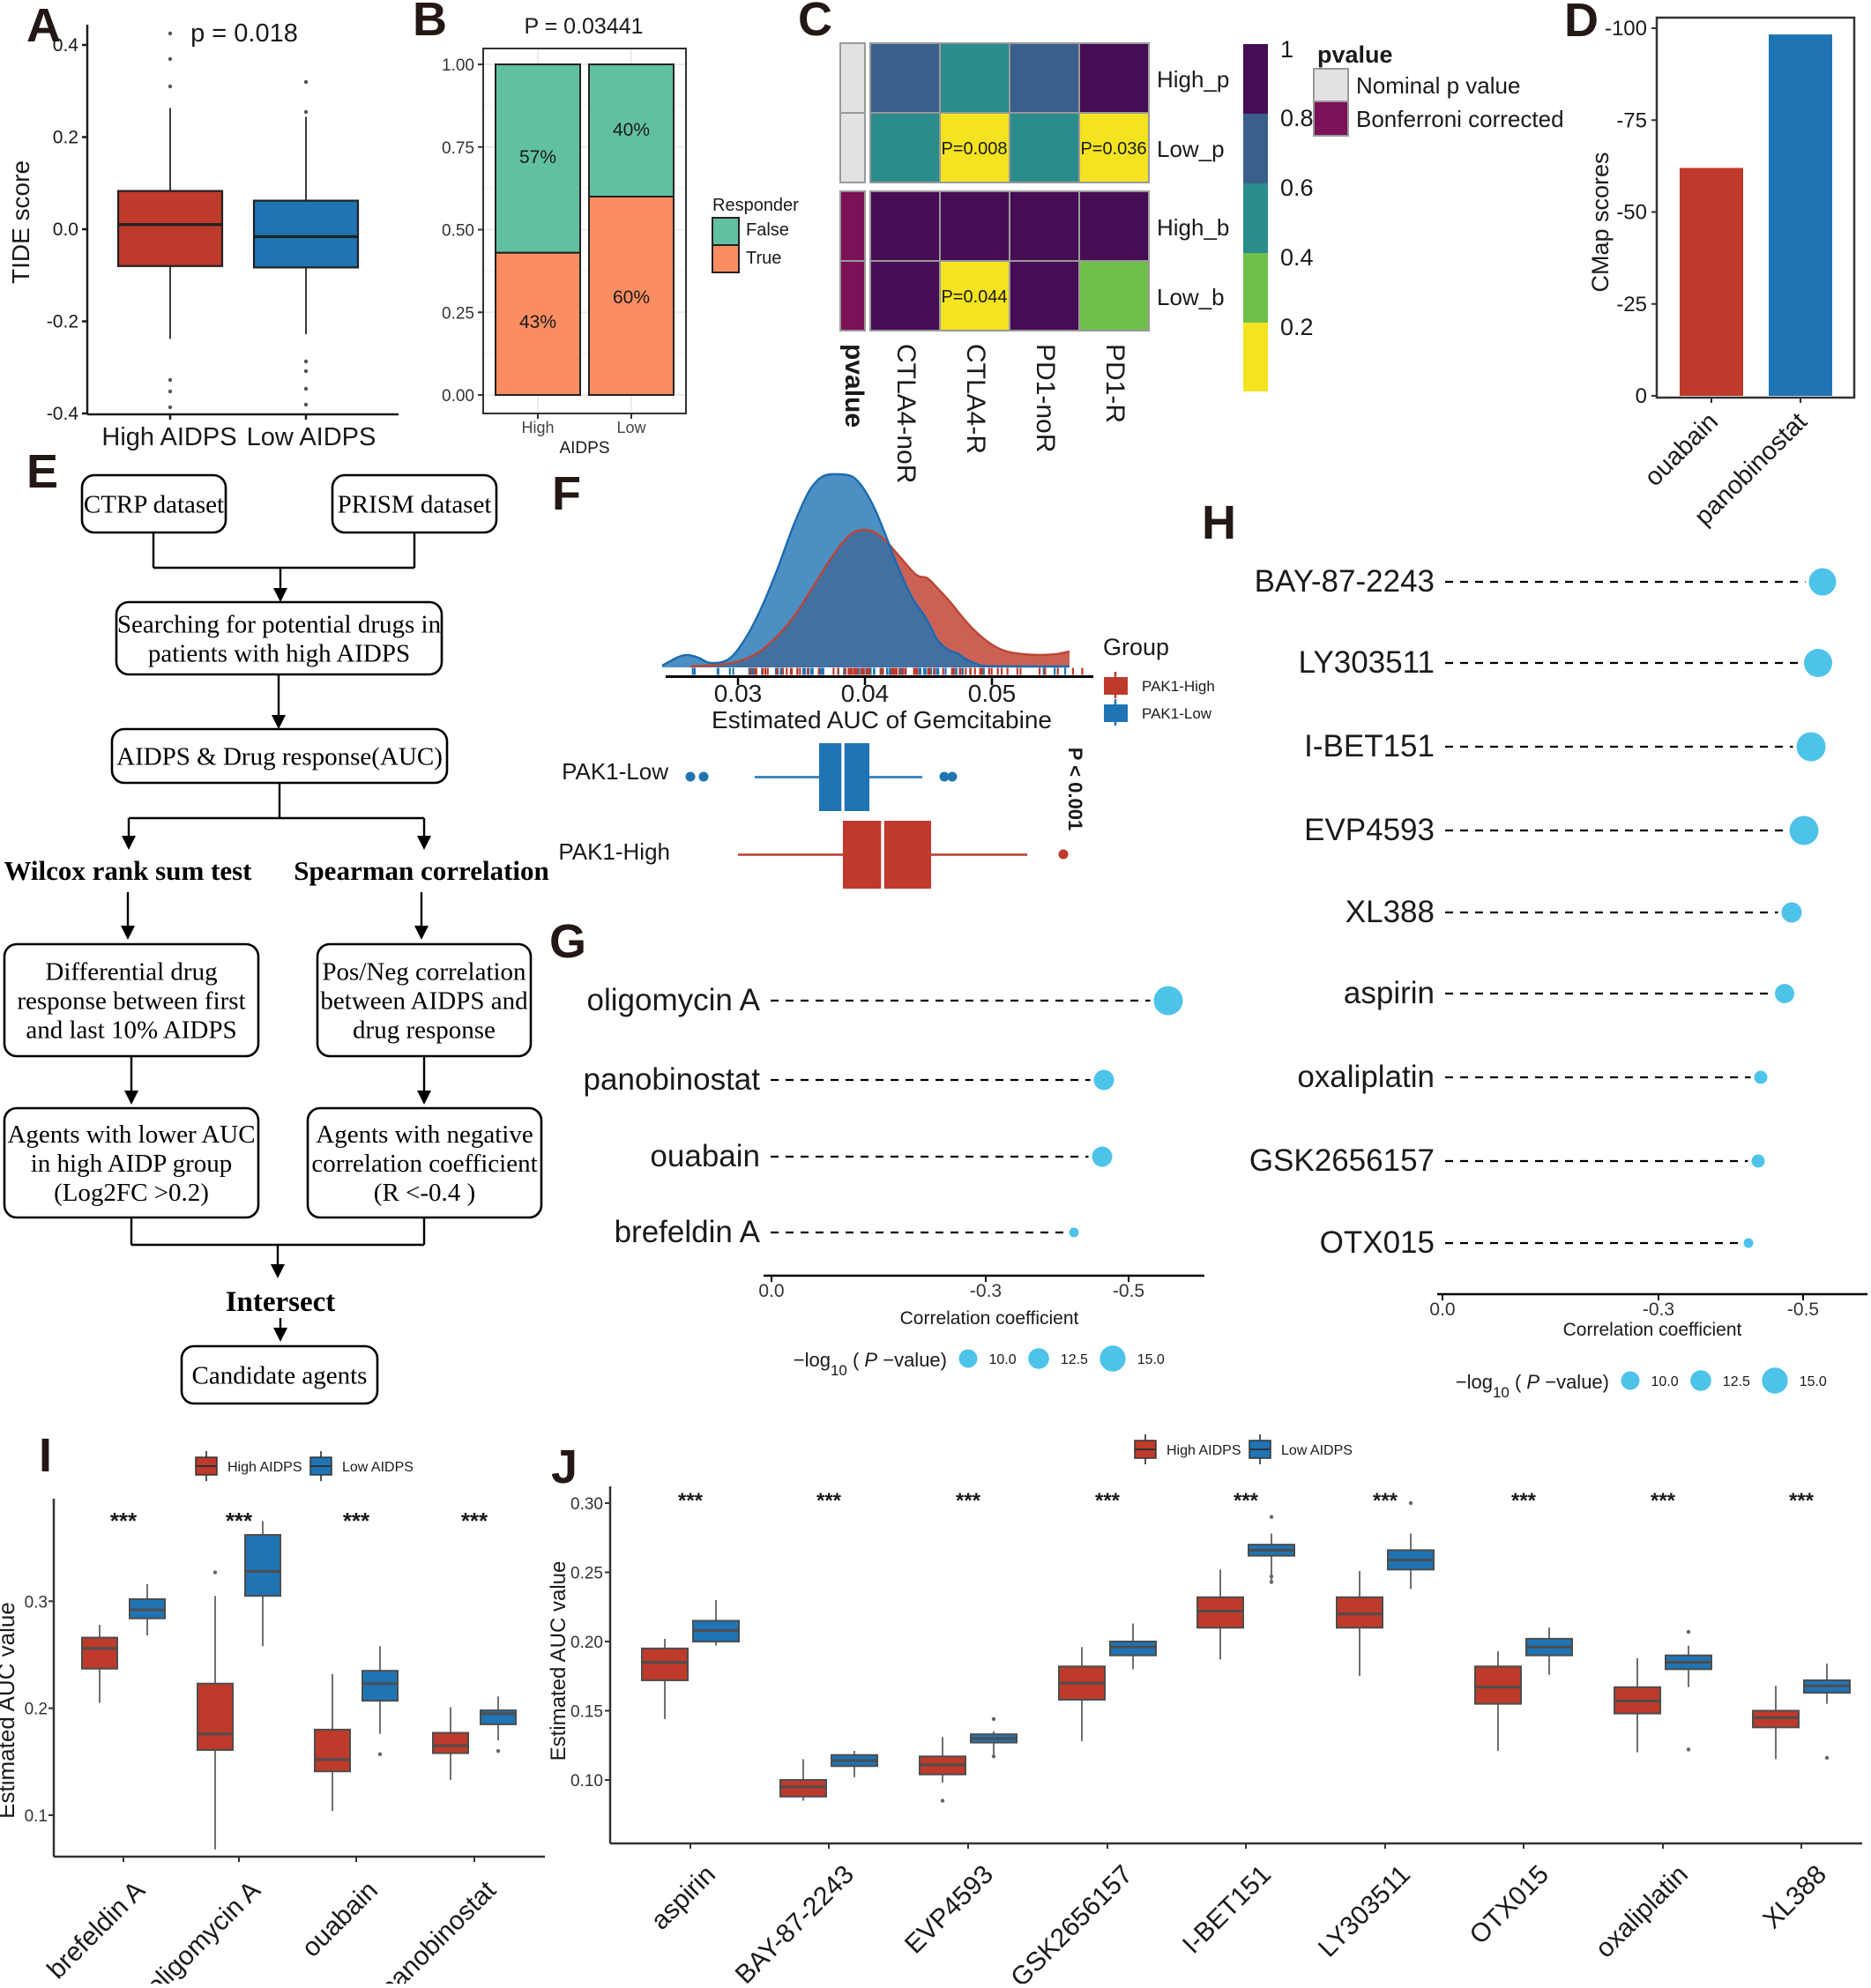 The width and height of the screenshot is (1871, 1988). What do you see at coordinates (1366, 1077) in the screenshot?
I see `svg-text: oxaliplatin` at bounding box center [1366, 1077].